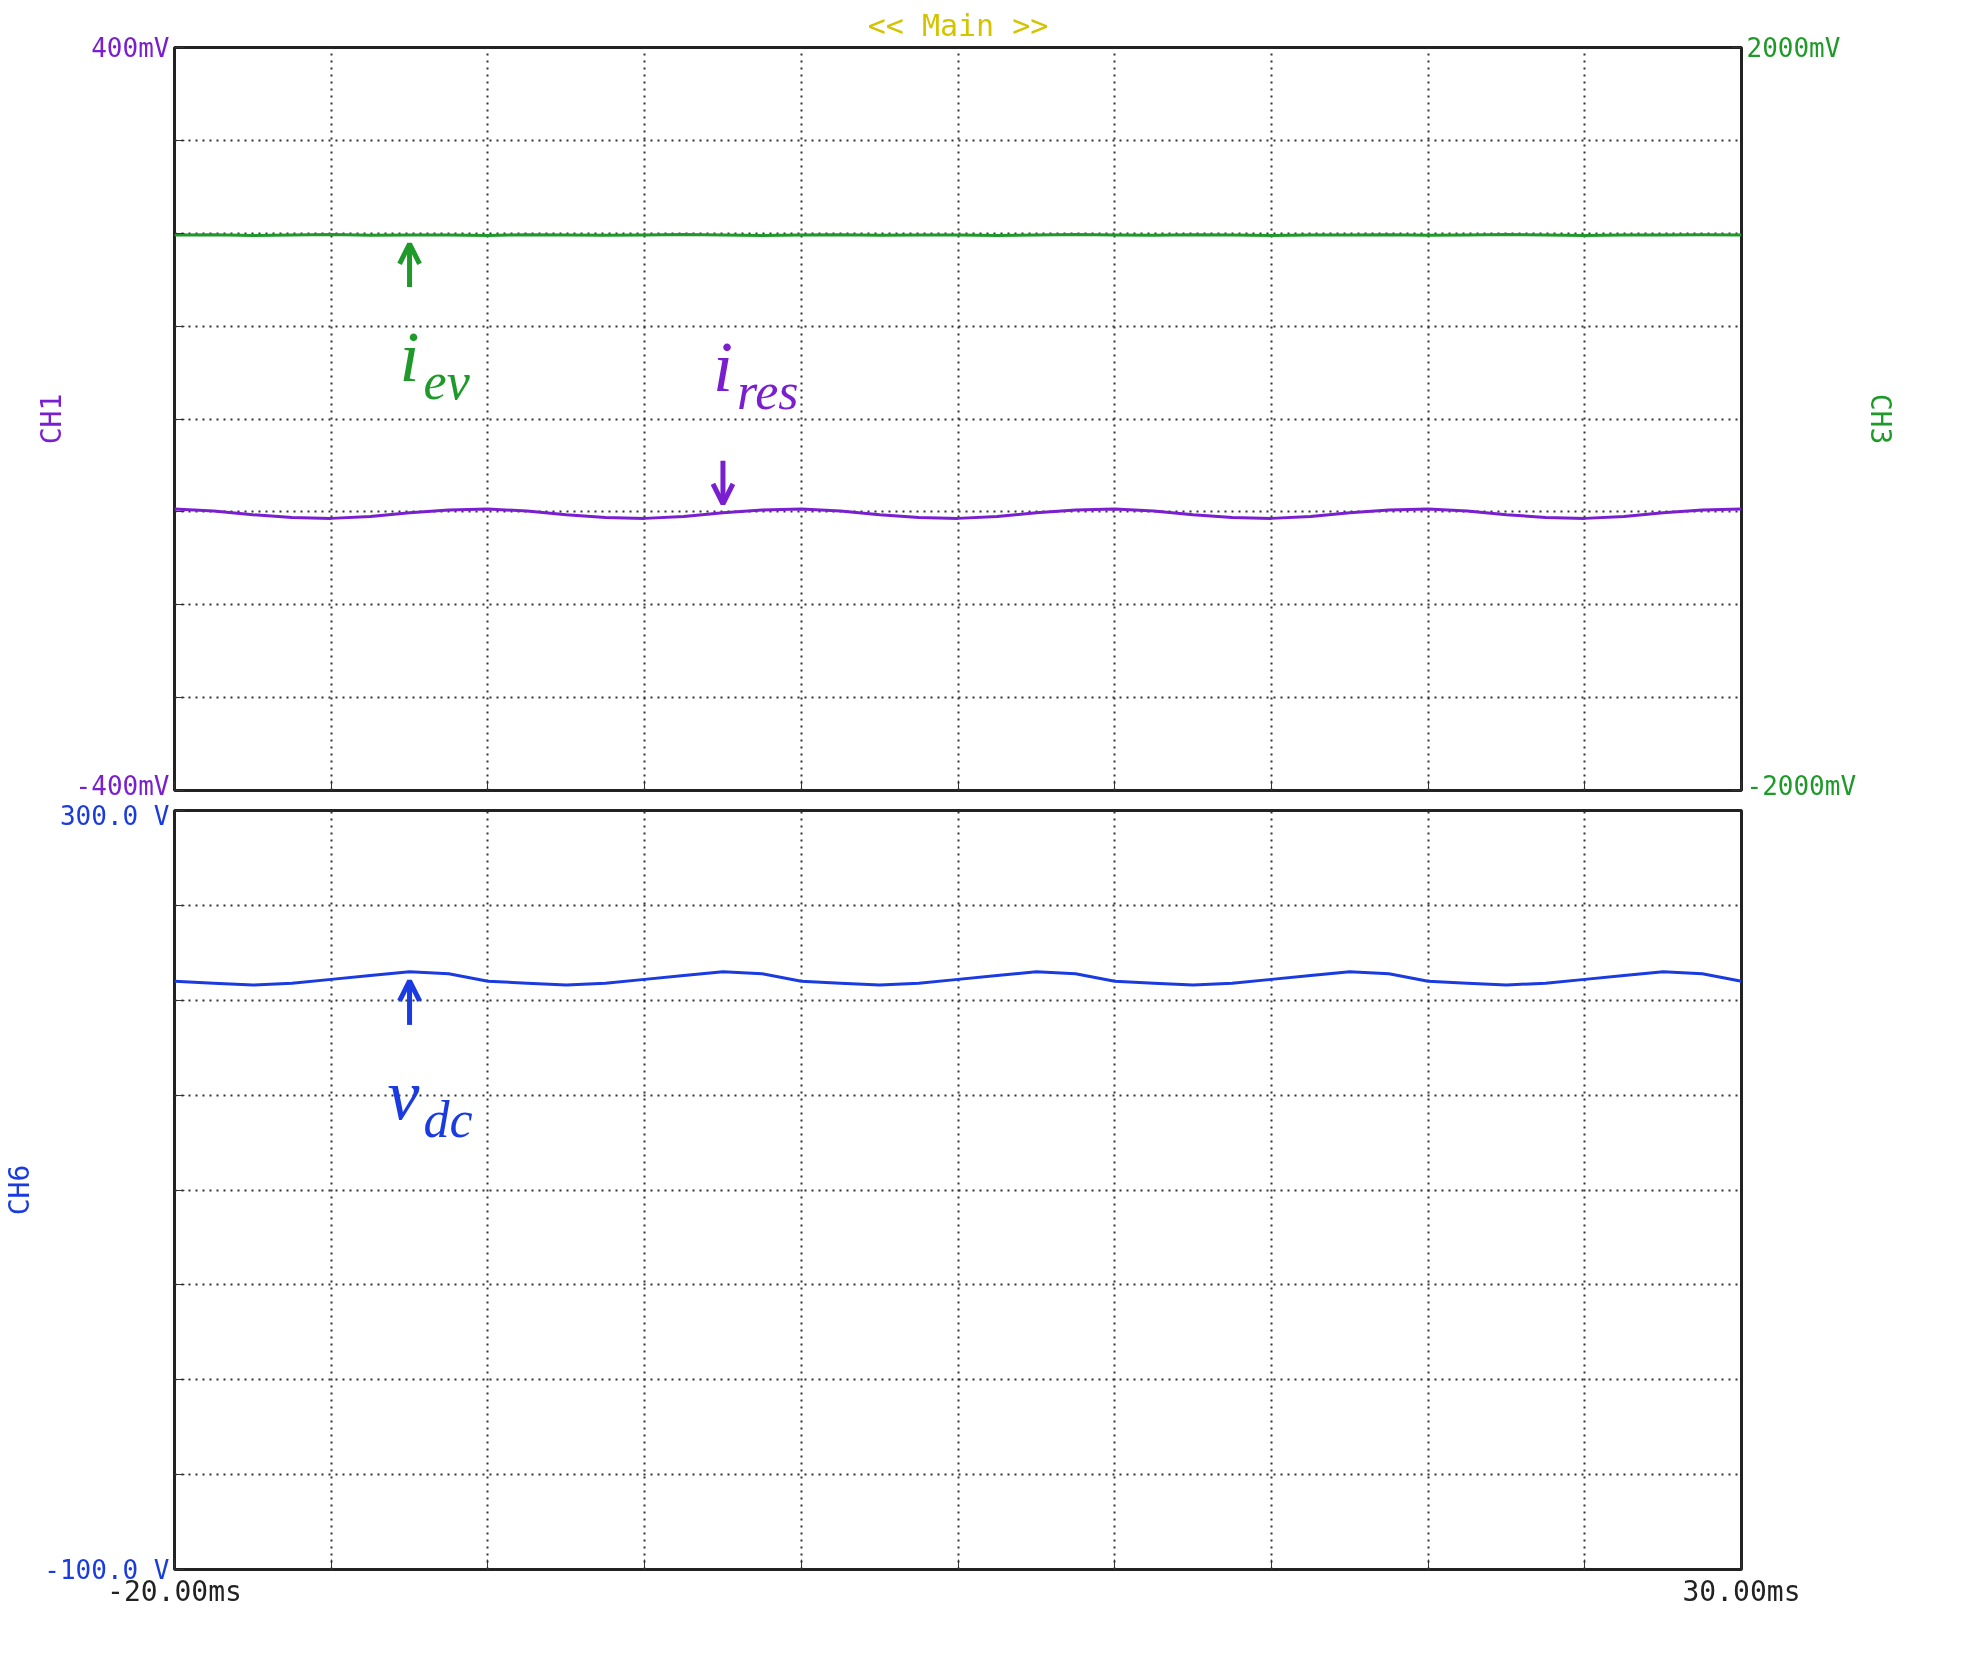 The image size is (1964, 1673). What do you see at coordinates (114, 815) in the screenshot?
I see `y-tick-label: 300.0 V` at bounding box center [114, 815].